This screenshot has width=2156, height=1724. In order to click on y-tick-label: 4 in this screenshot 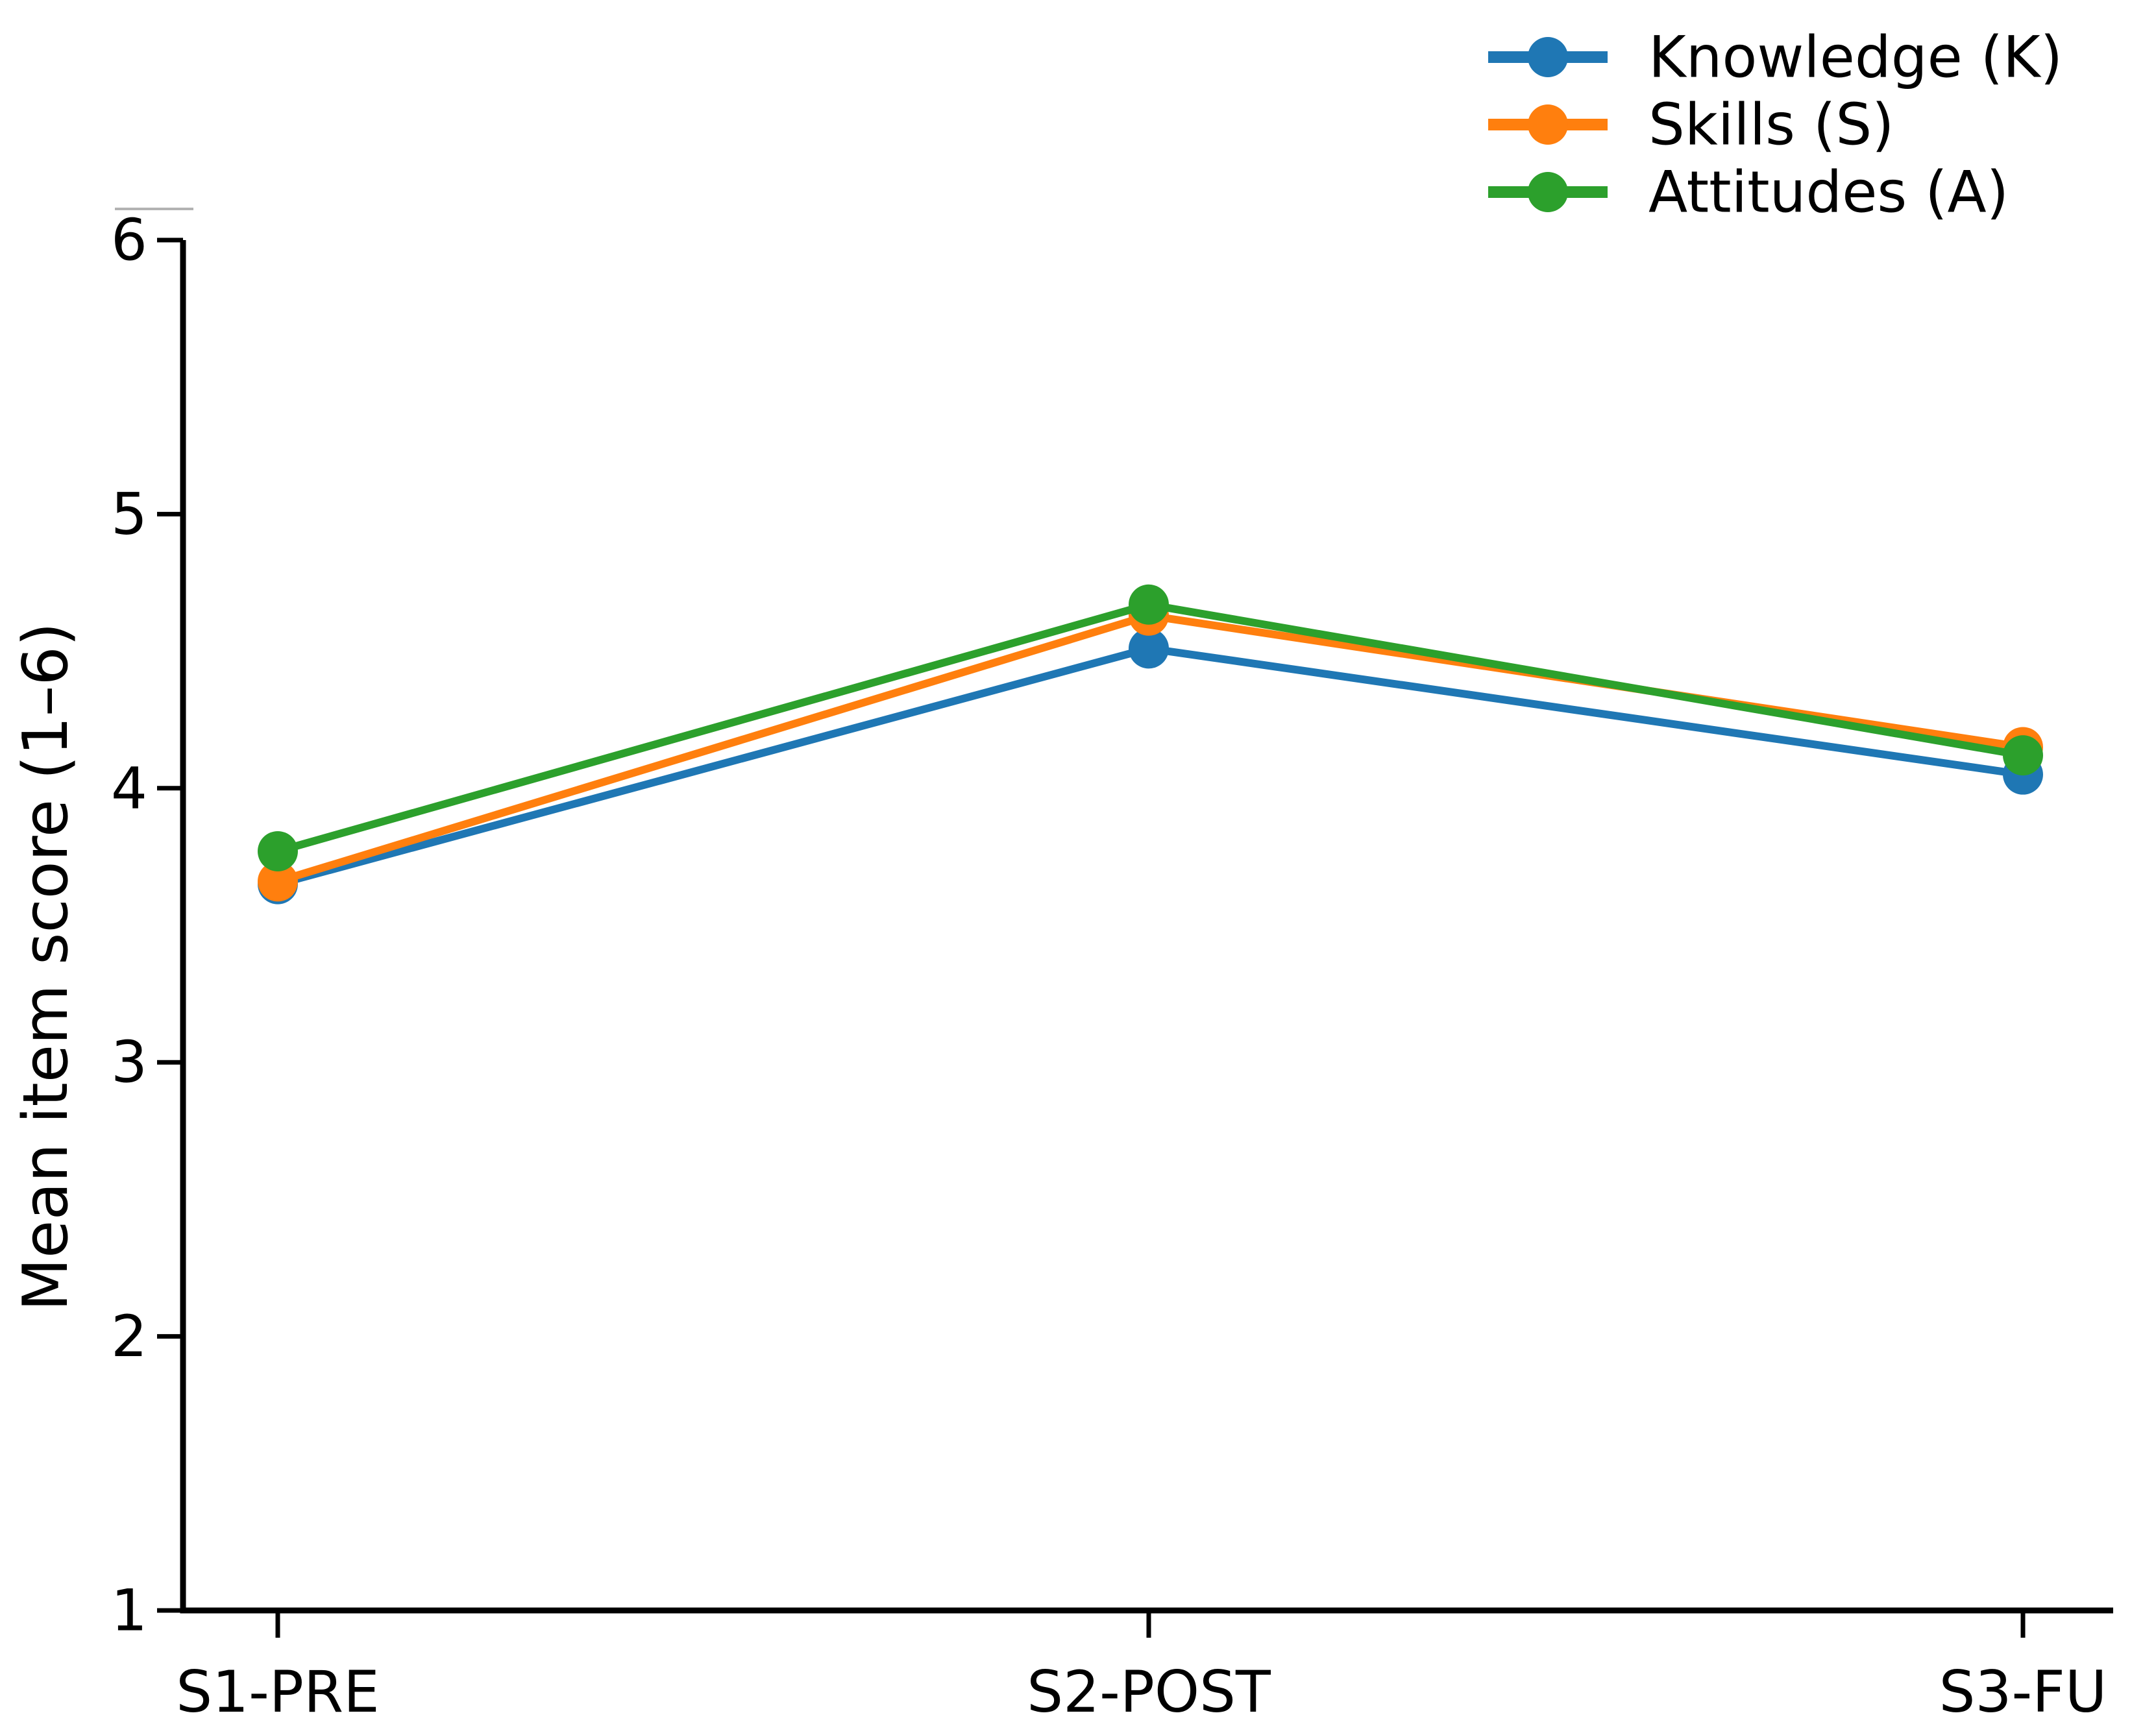, I will do `click(129, 788)`.